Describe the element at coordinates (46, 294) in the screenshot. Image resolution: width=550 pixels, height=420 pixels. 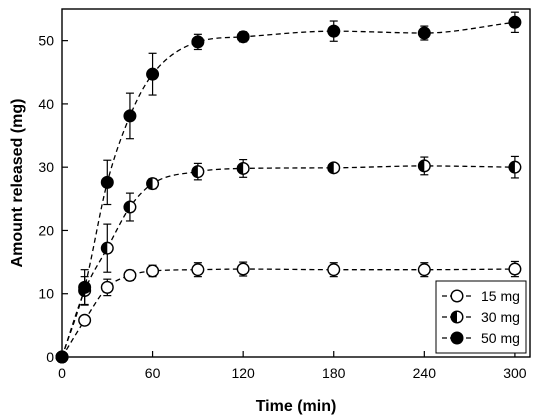
I see `y-tick-label: 10` at that location.